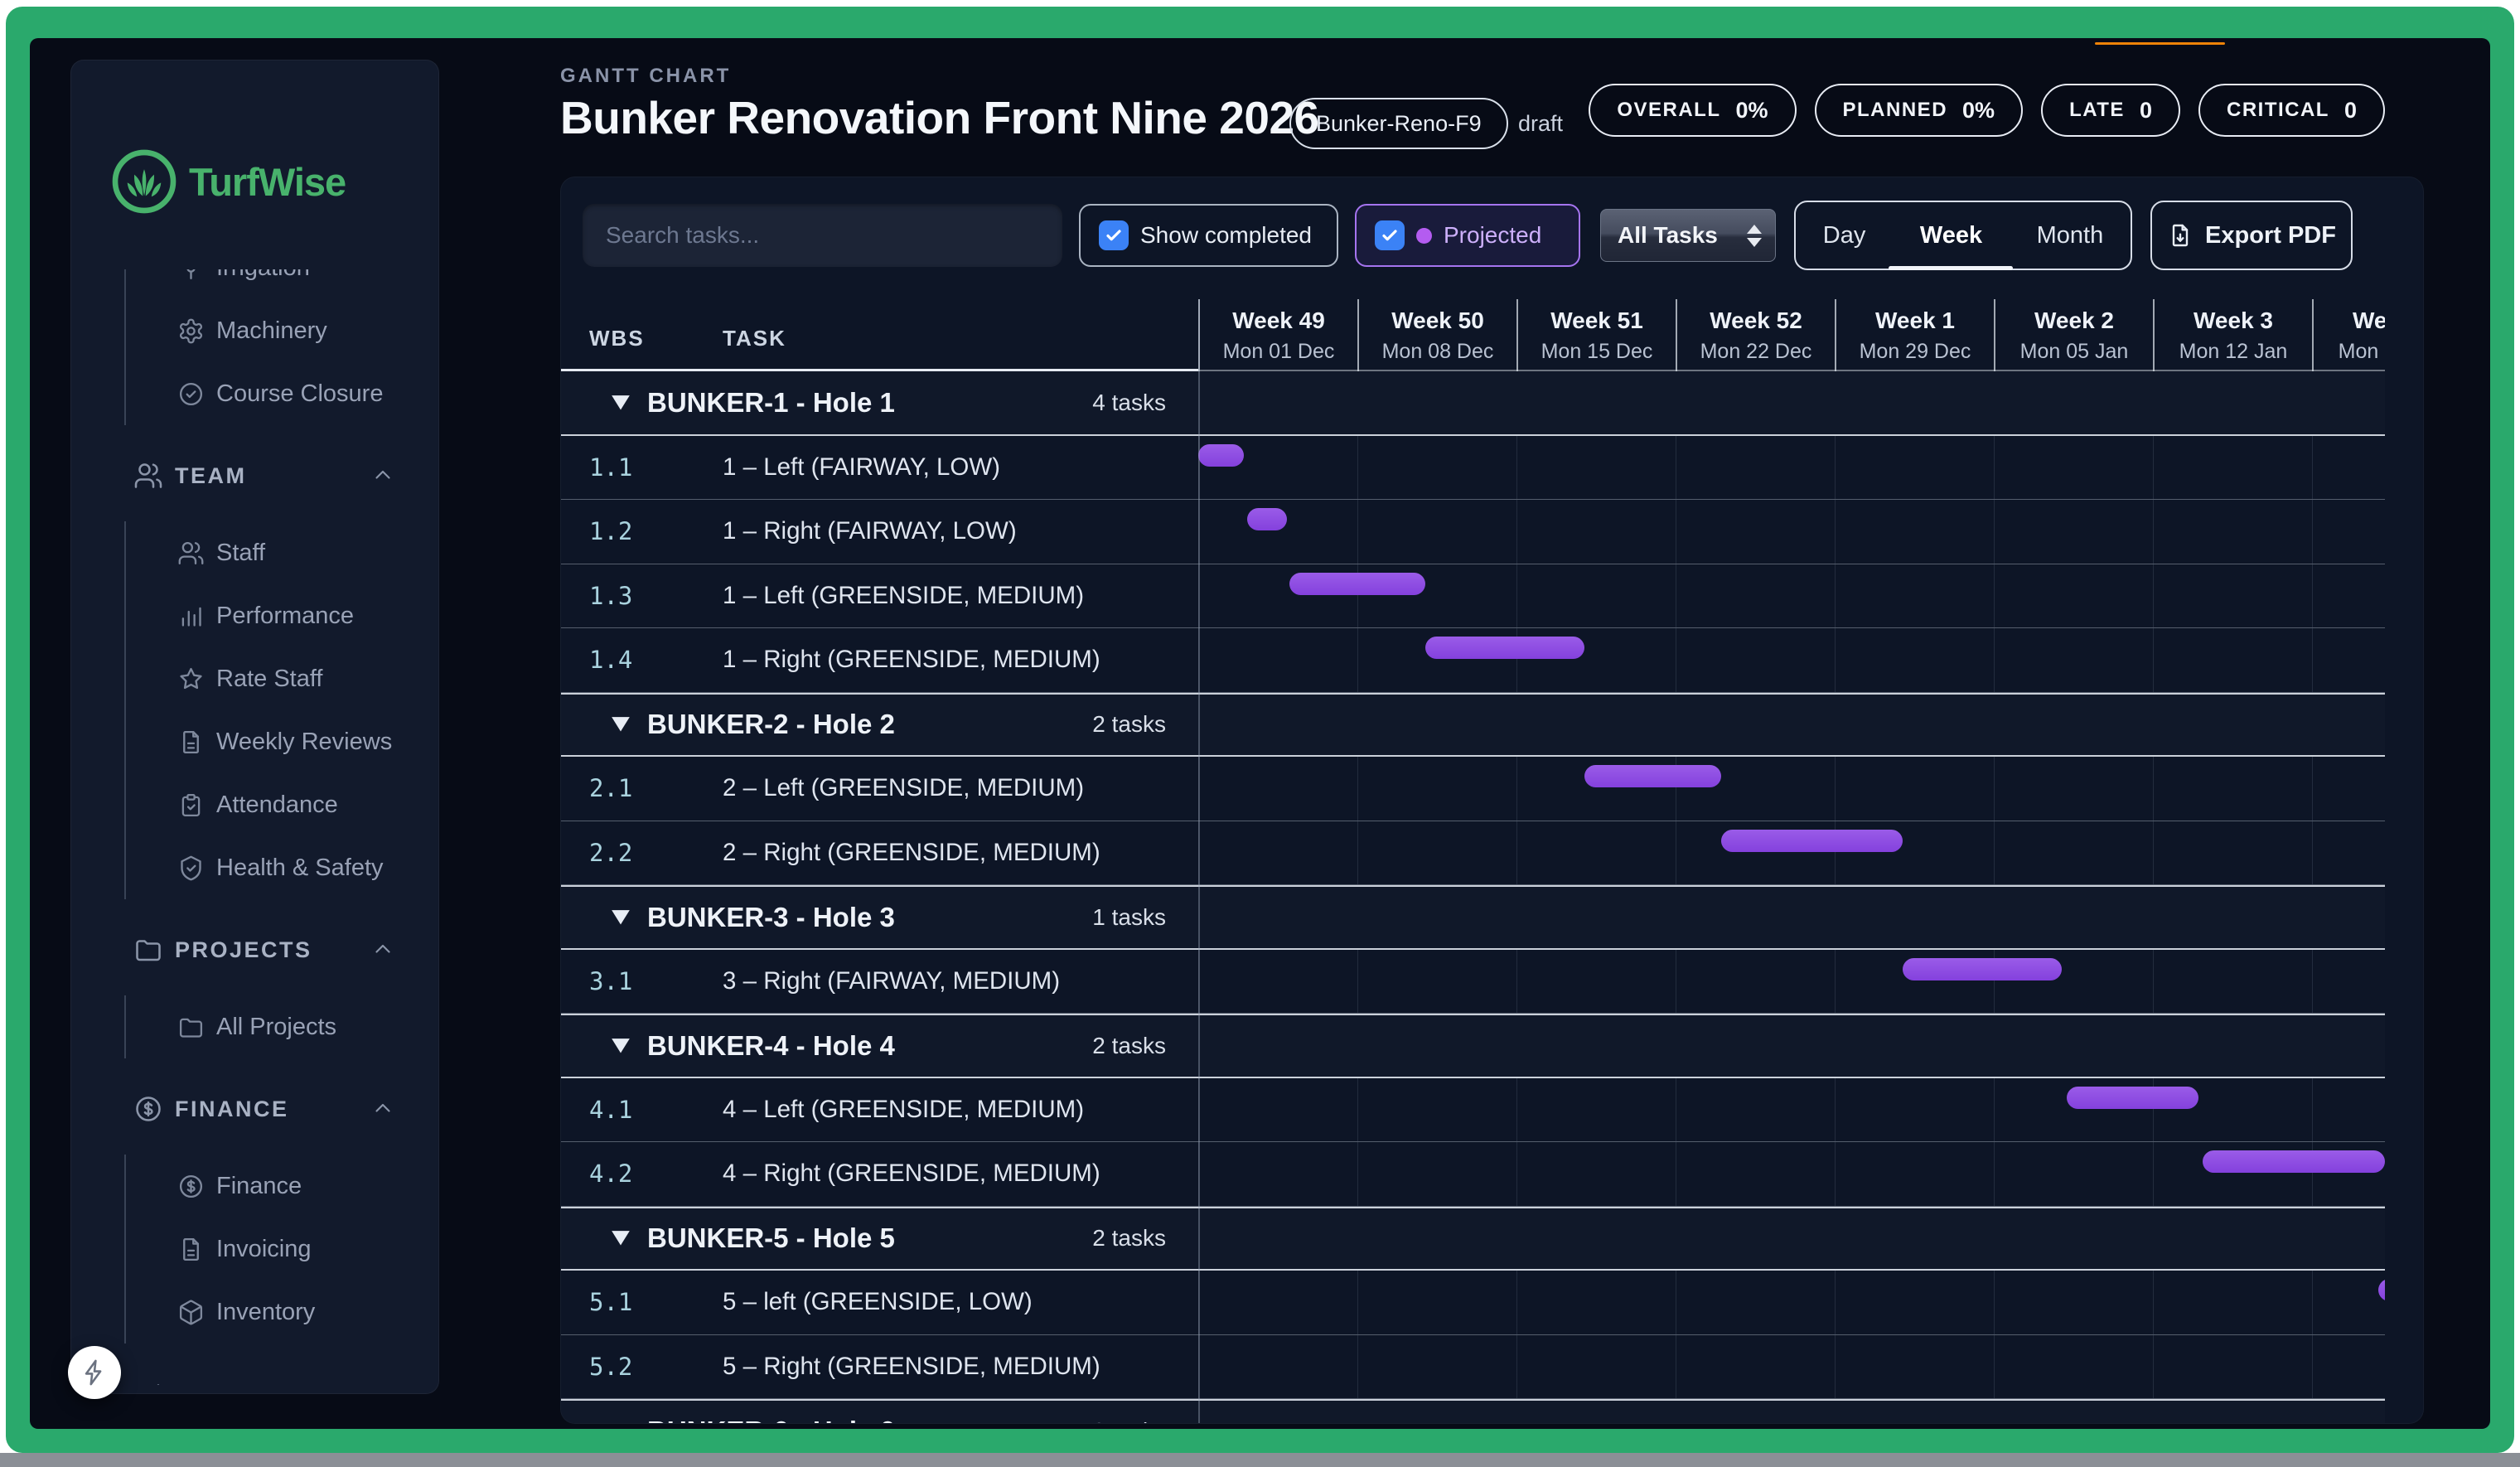  I want to click on gantt-bar-1.4, so click(1505, 648).